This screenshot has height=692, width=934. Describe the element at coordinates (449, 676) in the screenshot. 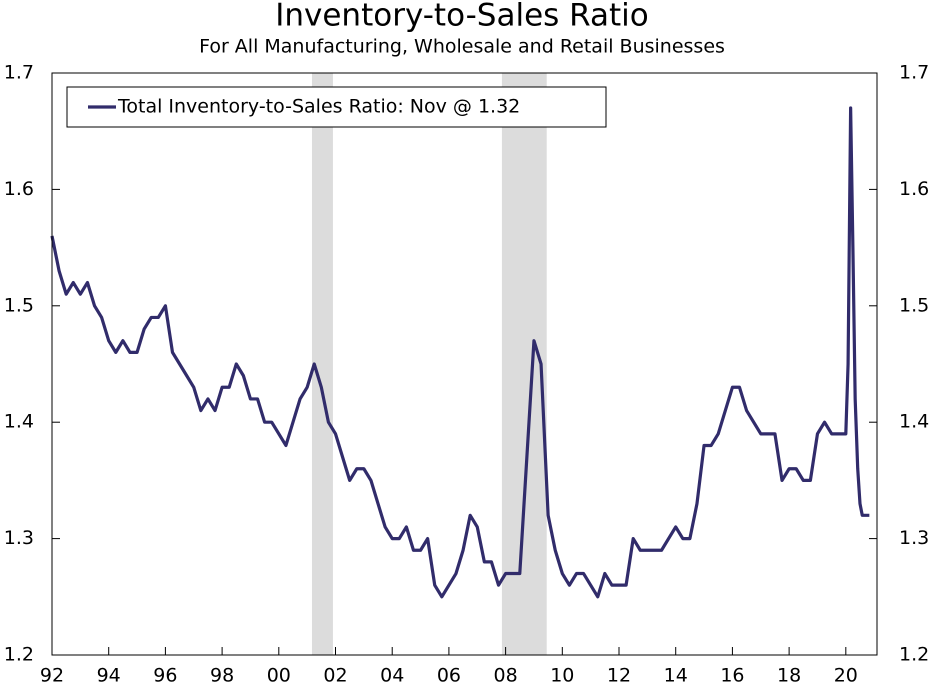

I see `x-tick-label: 06` at that location.